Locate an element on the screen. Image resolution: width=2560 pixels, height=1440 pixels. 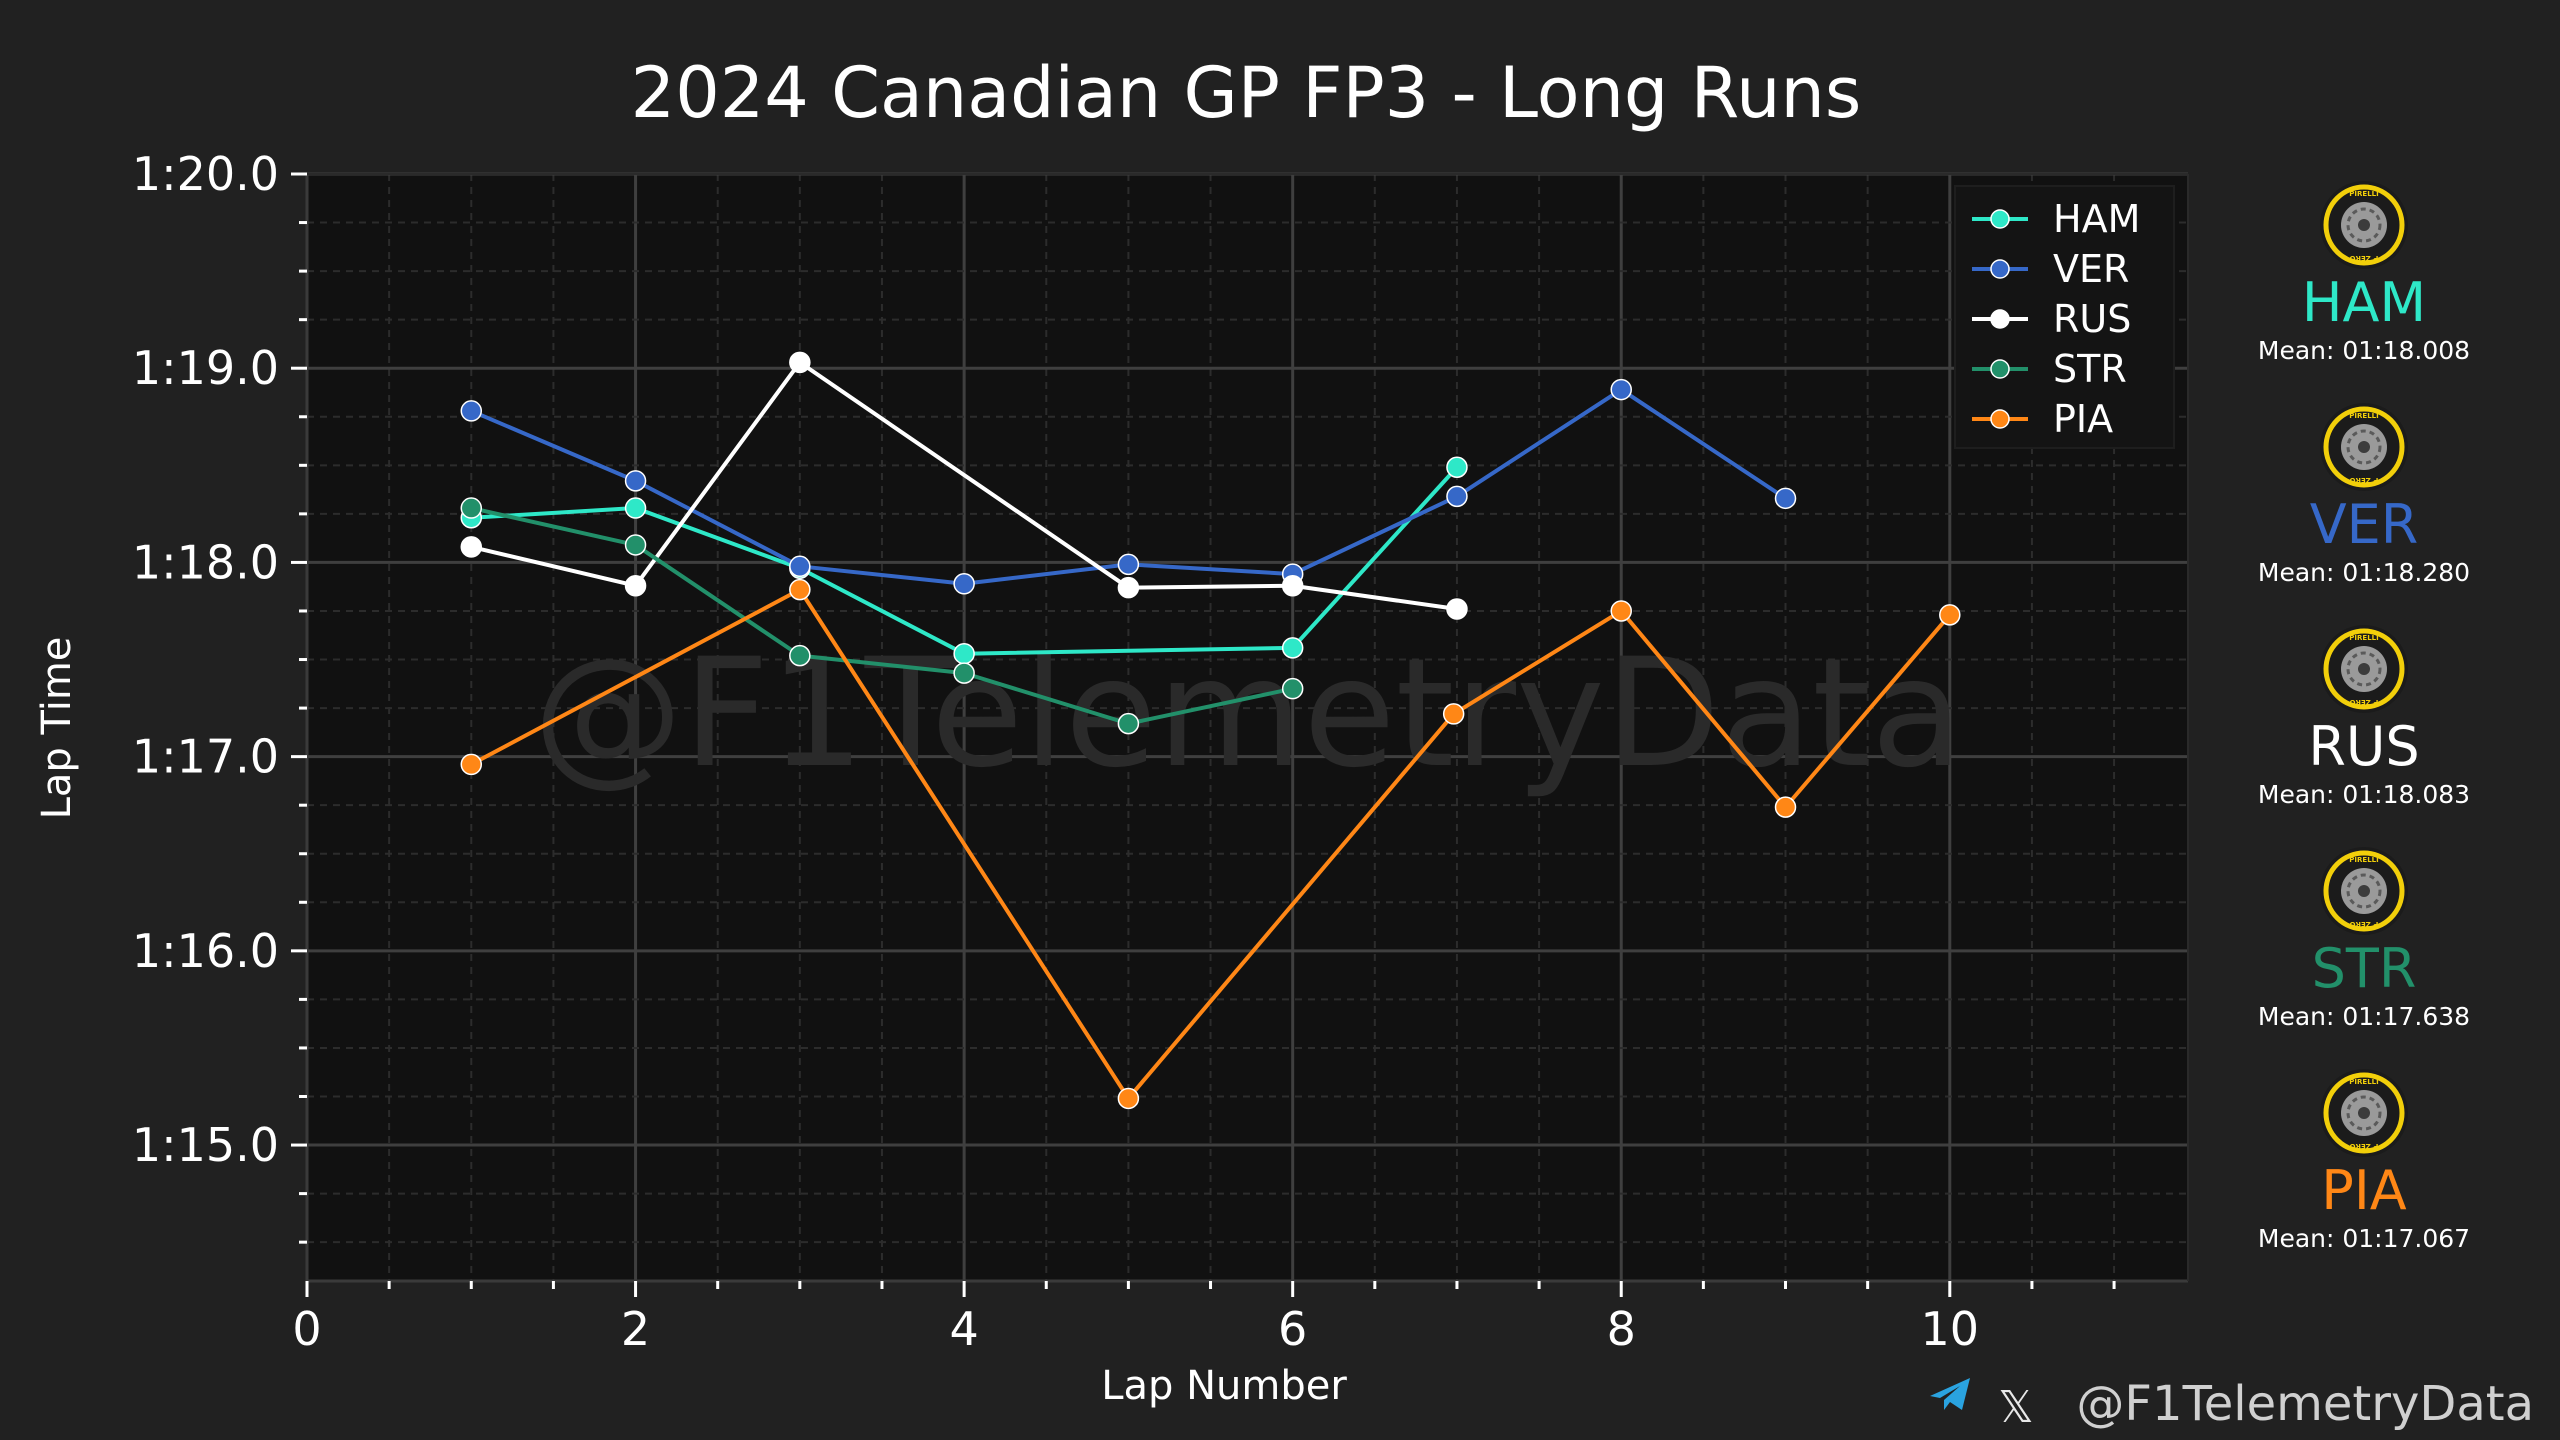
driver-name-ham: HAM is located at coordinates (2364, 302).